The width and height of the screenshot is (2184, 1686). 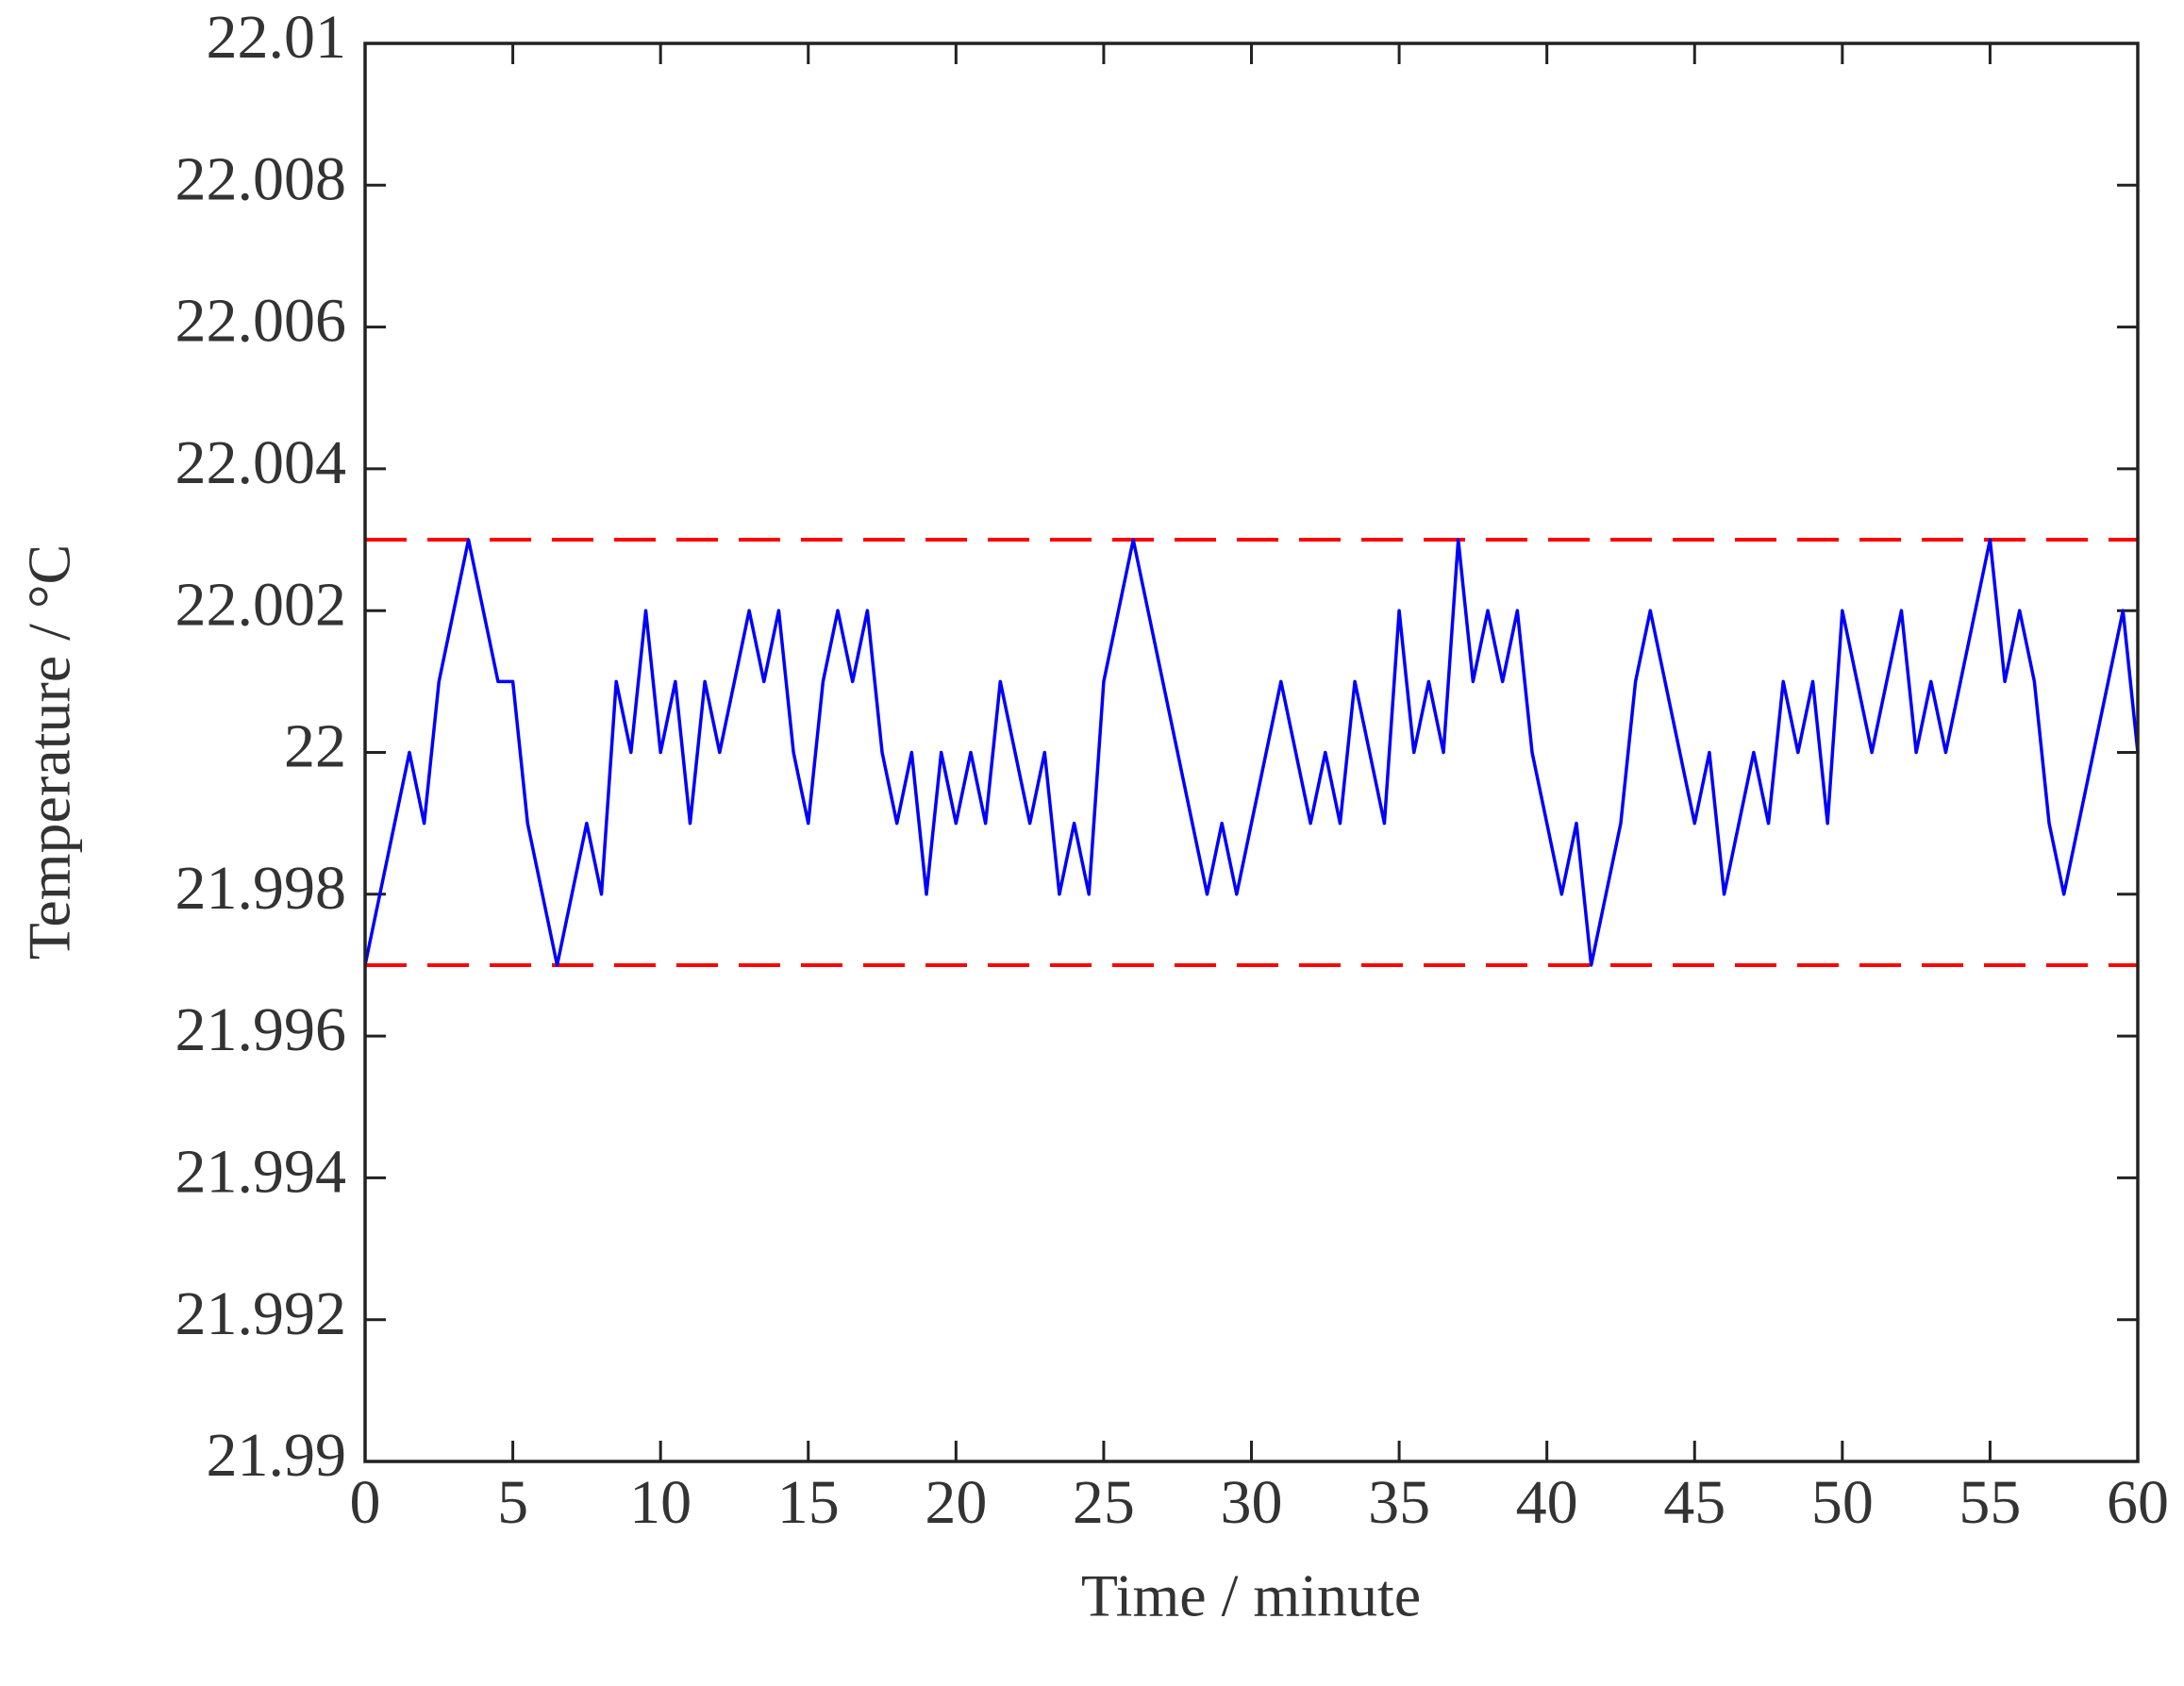 I want to click on y-tick-label: 21.998, so click(x=261, y=888).